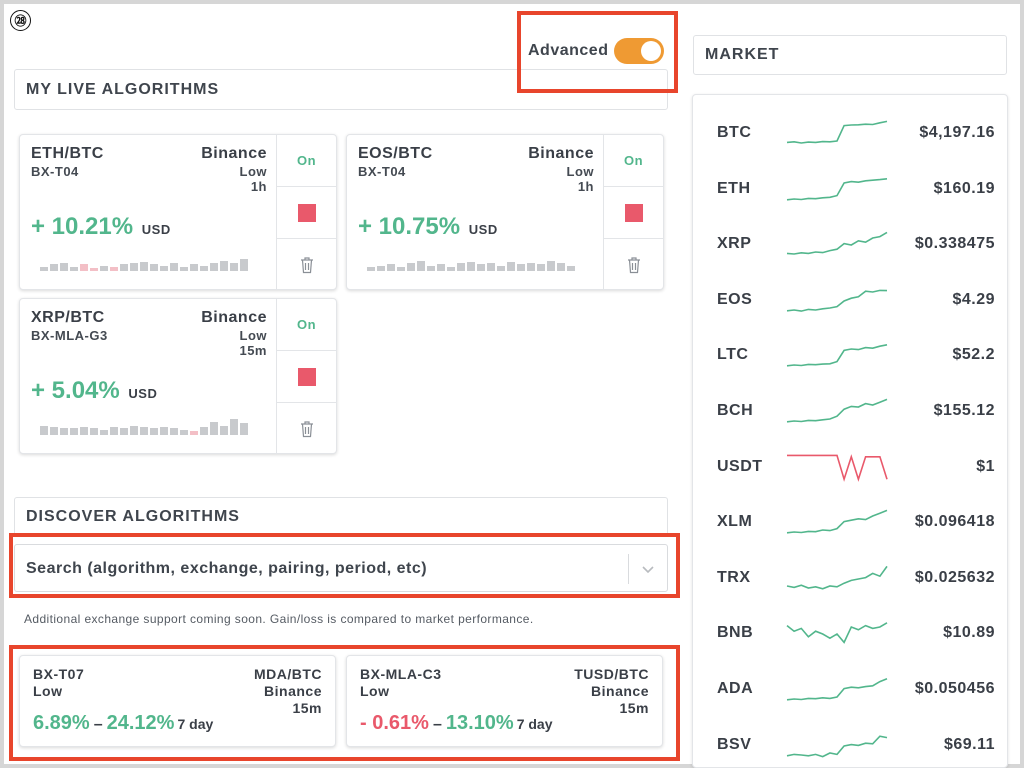 This screenshot has height=768, width=1024. Describe the element at coordinates (409, 226) in the screenshot. I see `gain-value: + 10.75%` at that location.